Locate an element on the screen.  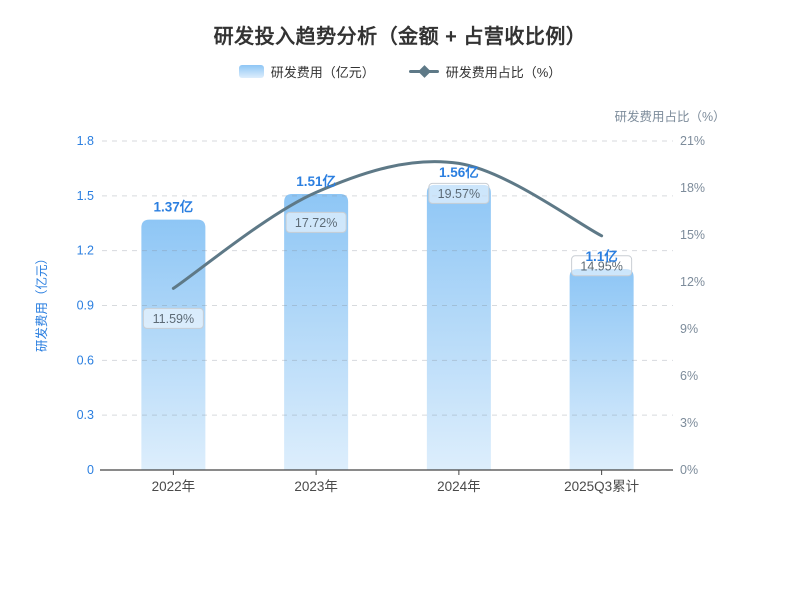
chart-title: 研发投入趋势分析（金额 + 占营收比例） is located at coordinates (400, 37).